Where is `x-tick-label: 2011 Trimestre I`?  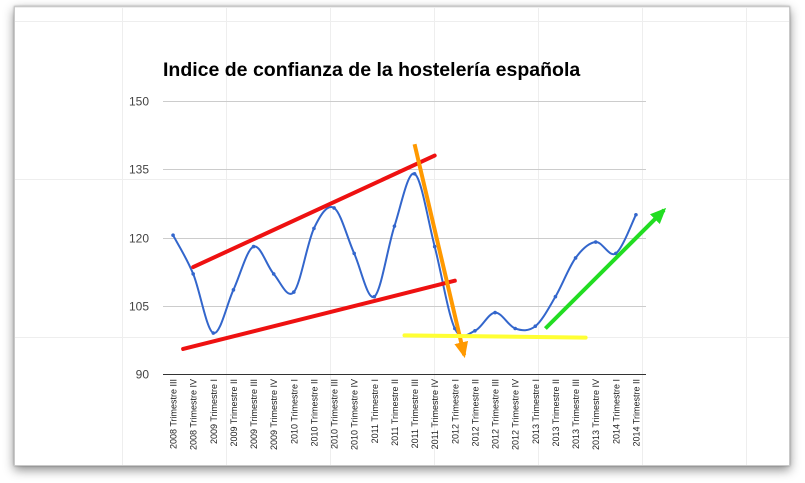
x-tick-label: 2011 Trimestre I is located at coordinates (375, 411).